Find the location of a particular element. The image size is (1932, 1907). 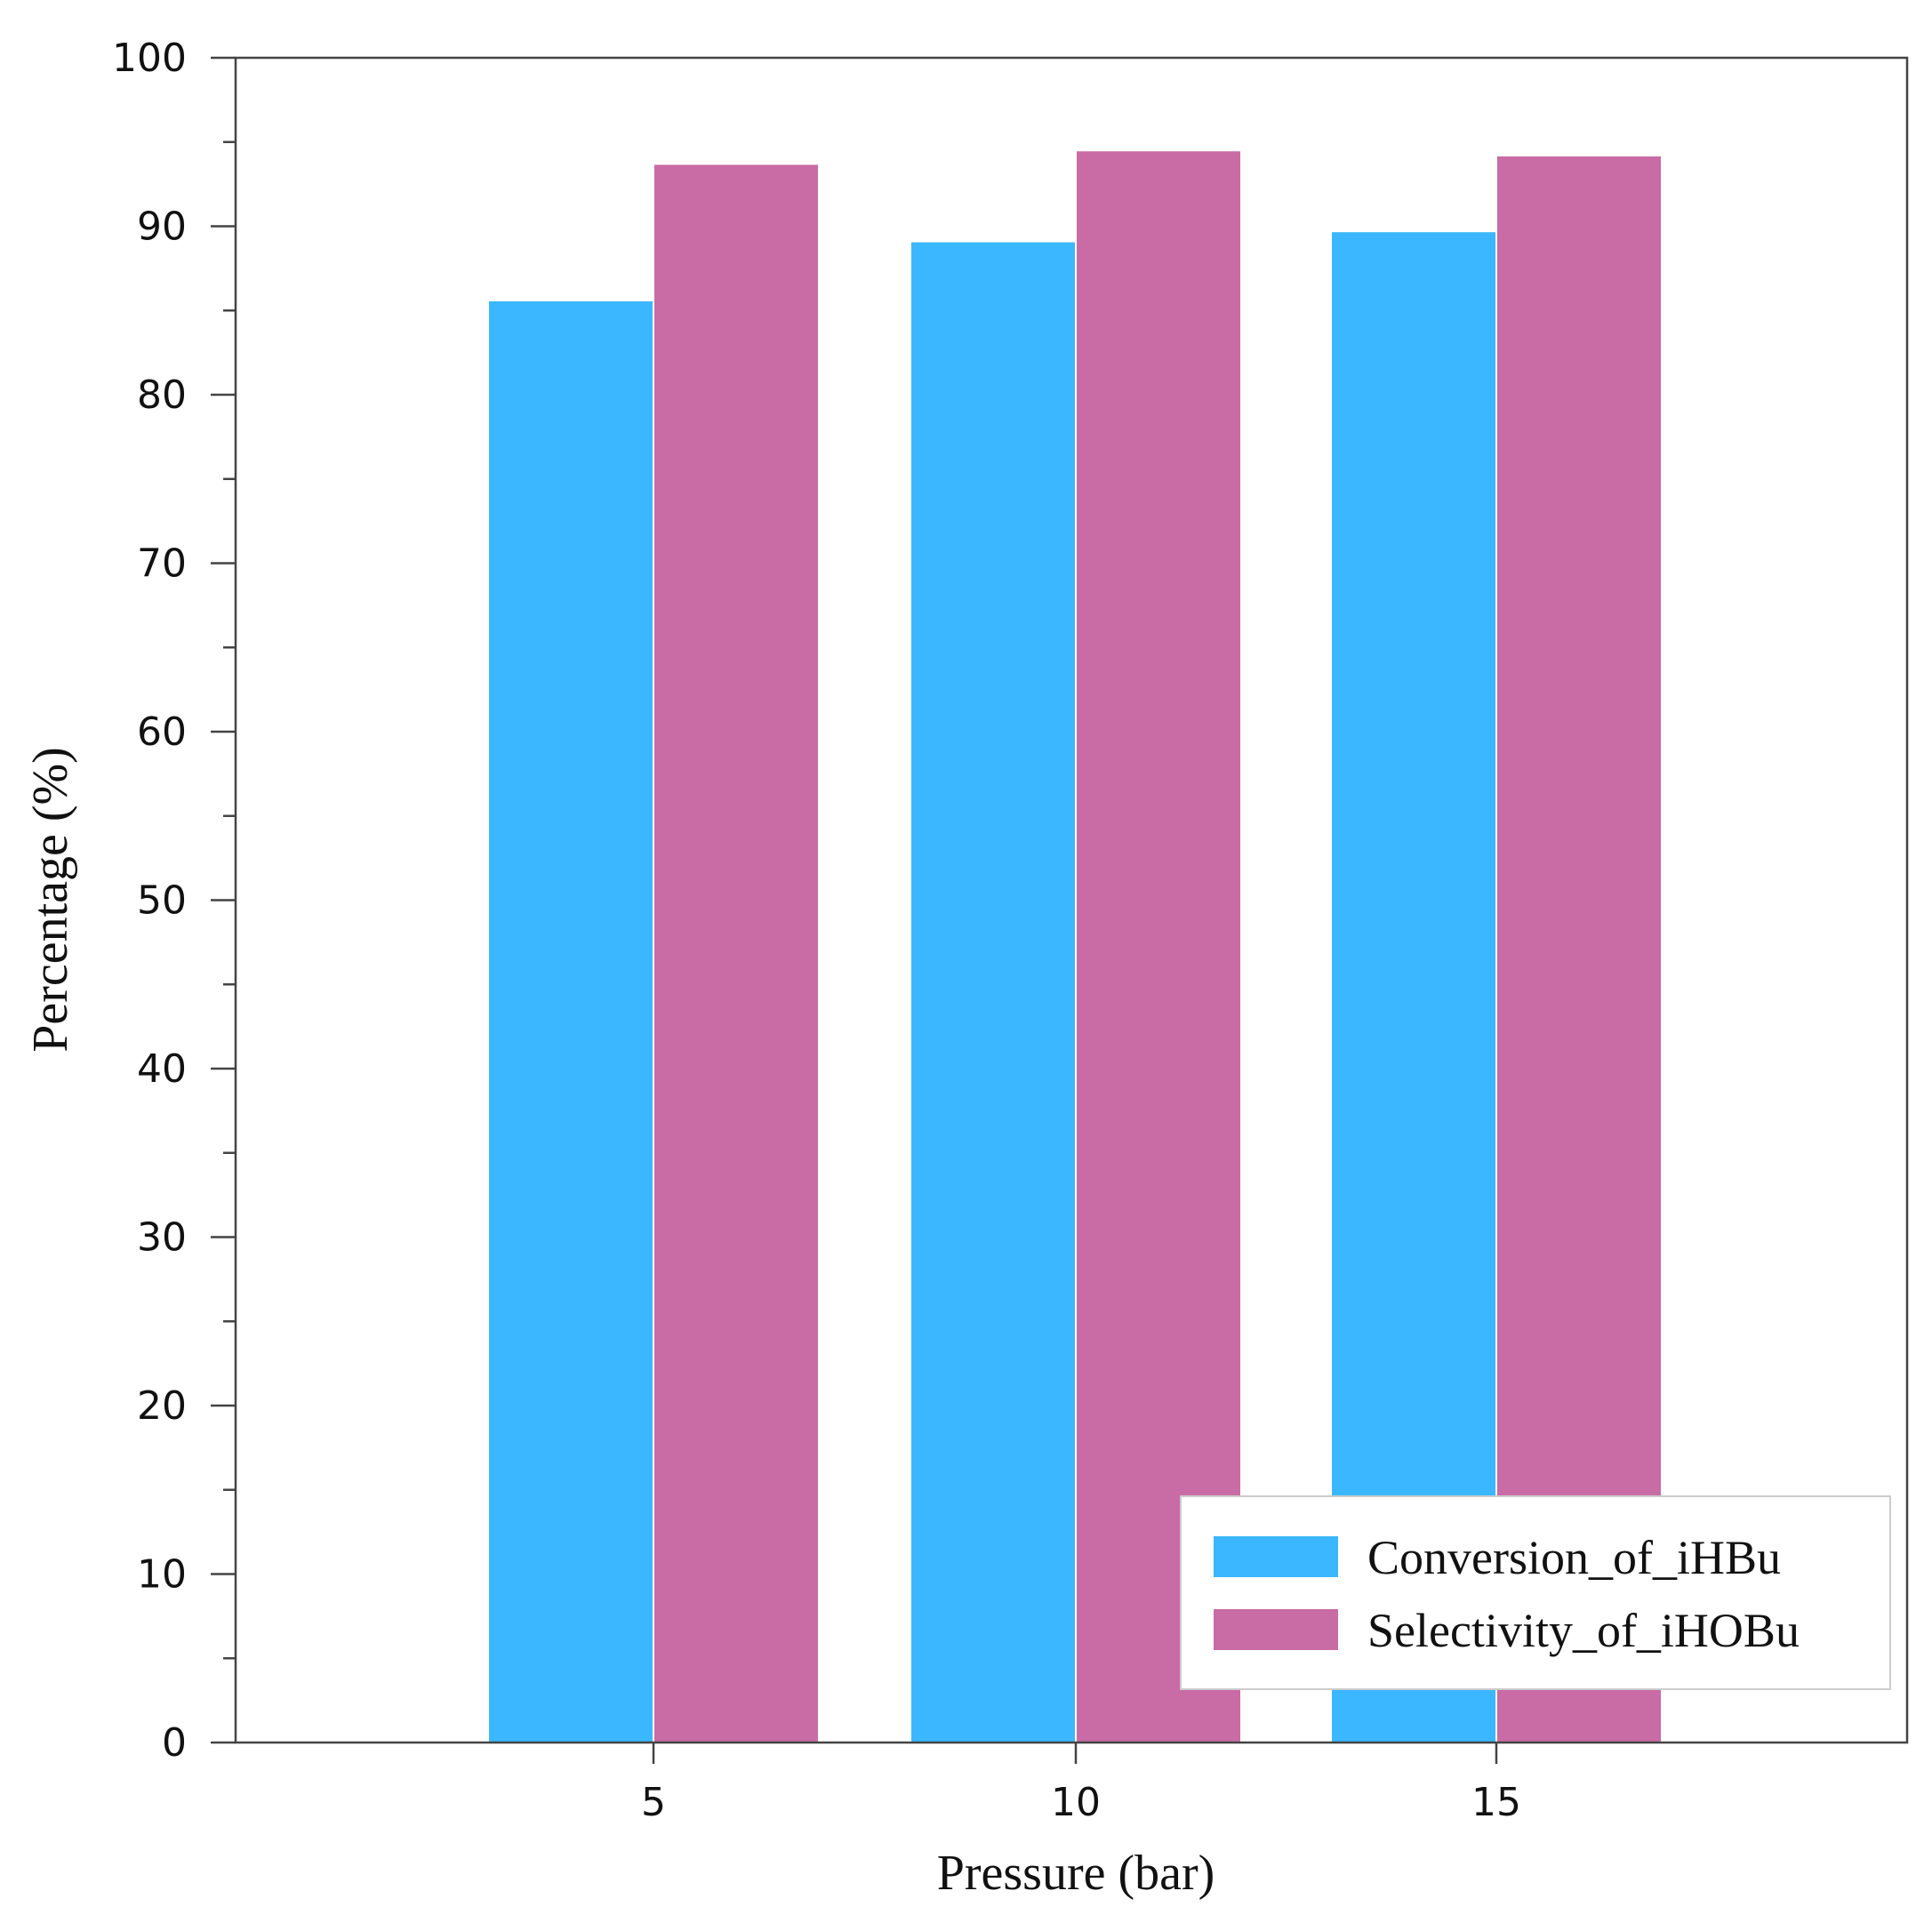

legend-box is located at coordinates (1536, 1592).